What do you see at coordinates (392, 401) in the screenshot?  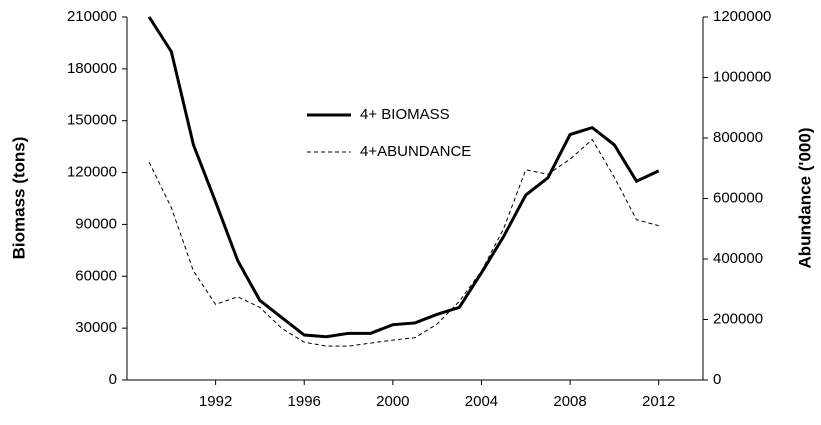 I see `x-tick-label: 2000` at bounding box center [392, 401].